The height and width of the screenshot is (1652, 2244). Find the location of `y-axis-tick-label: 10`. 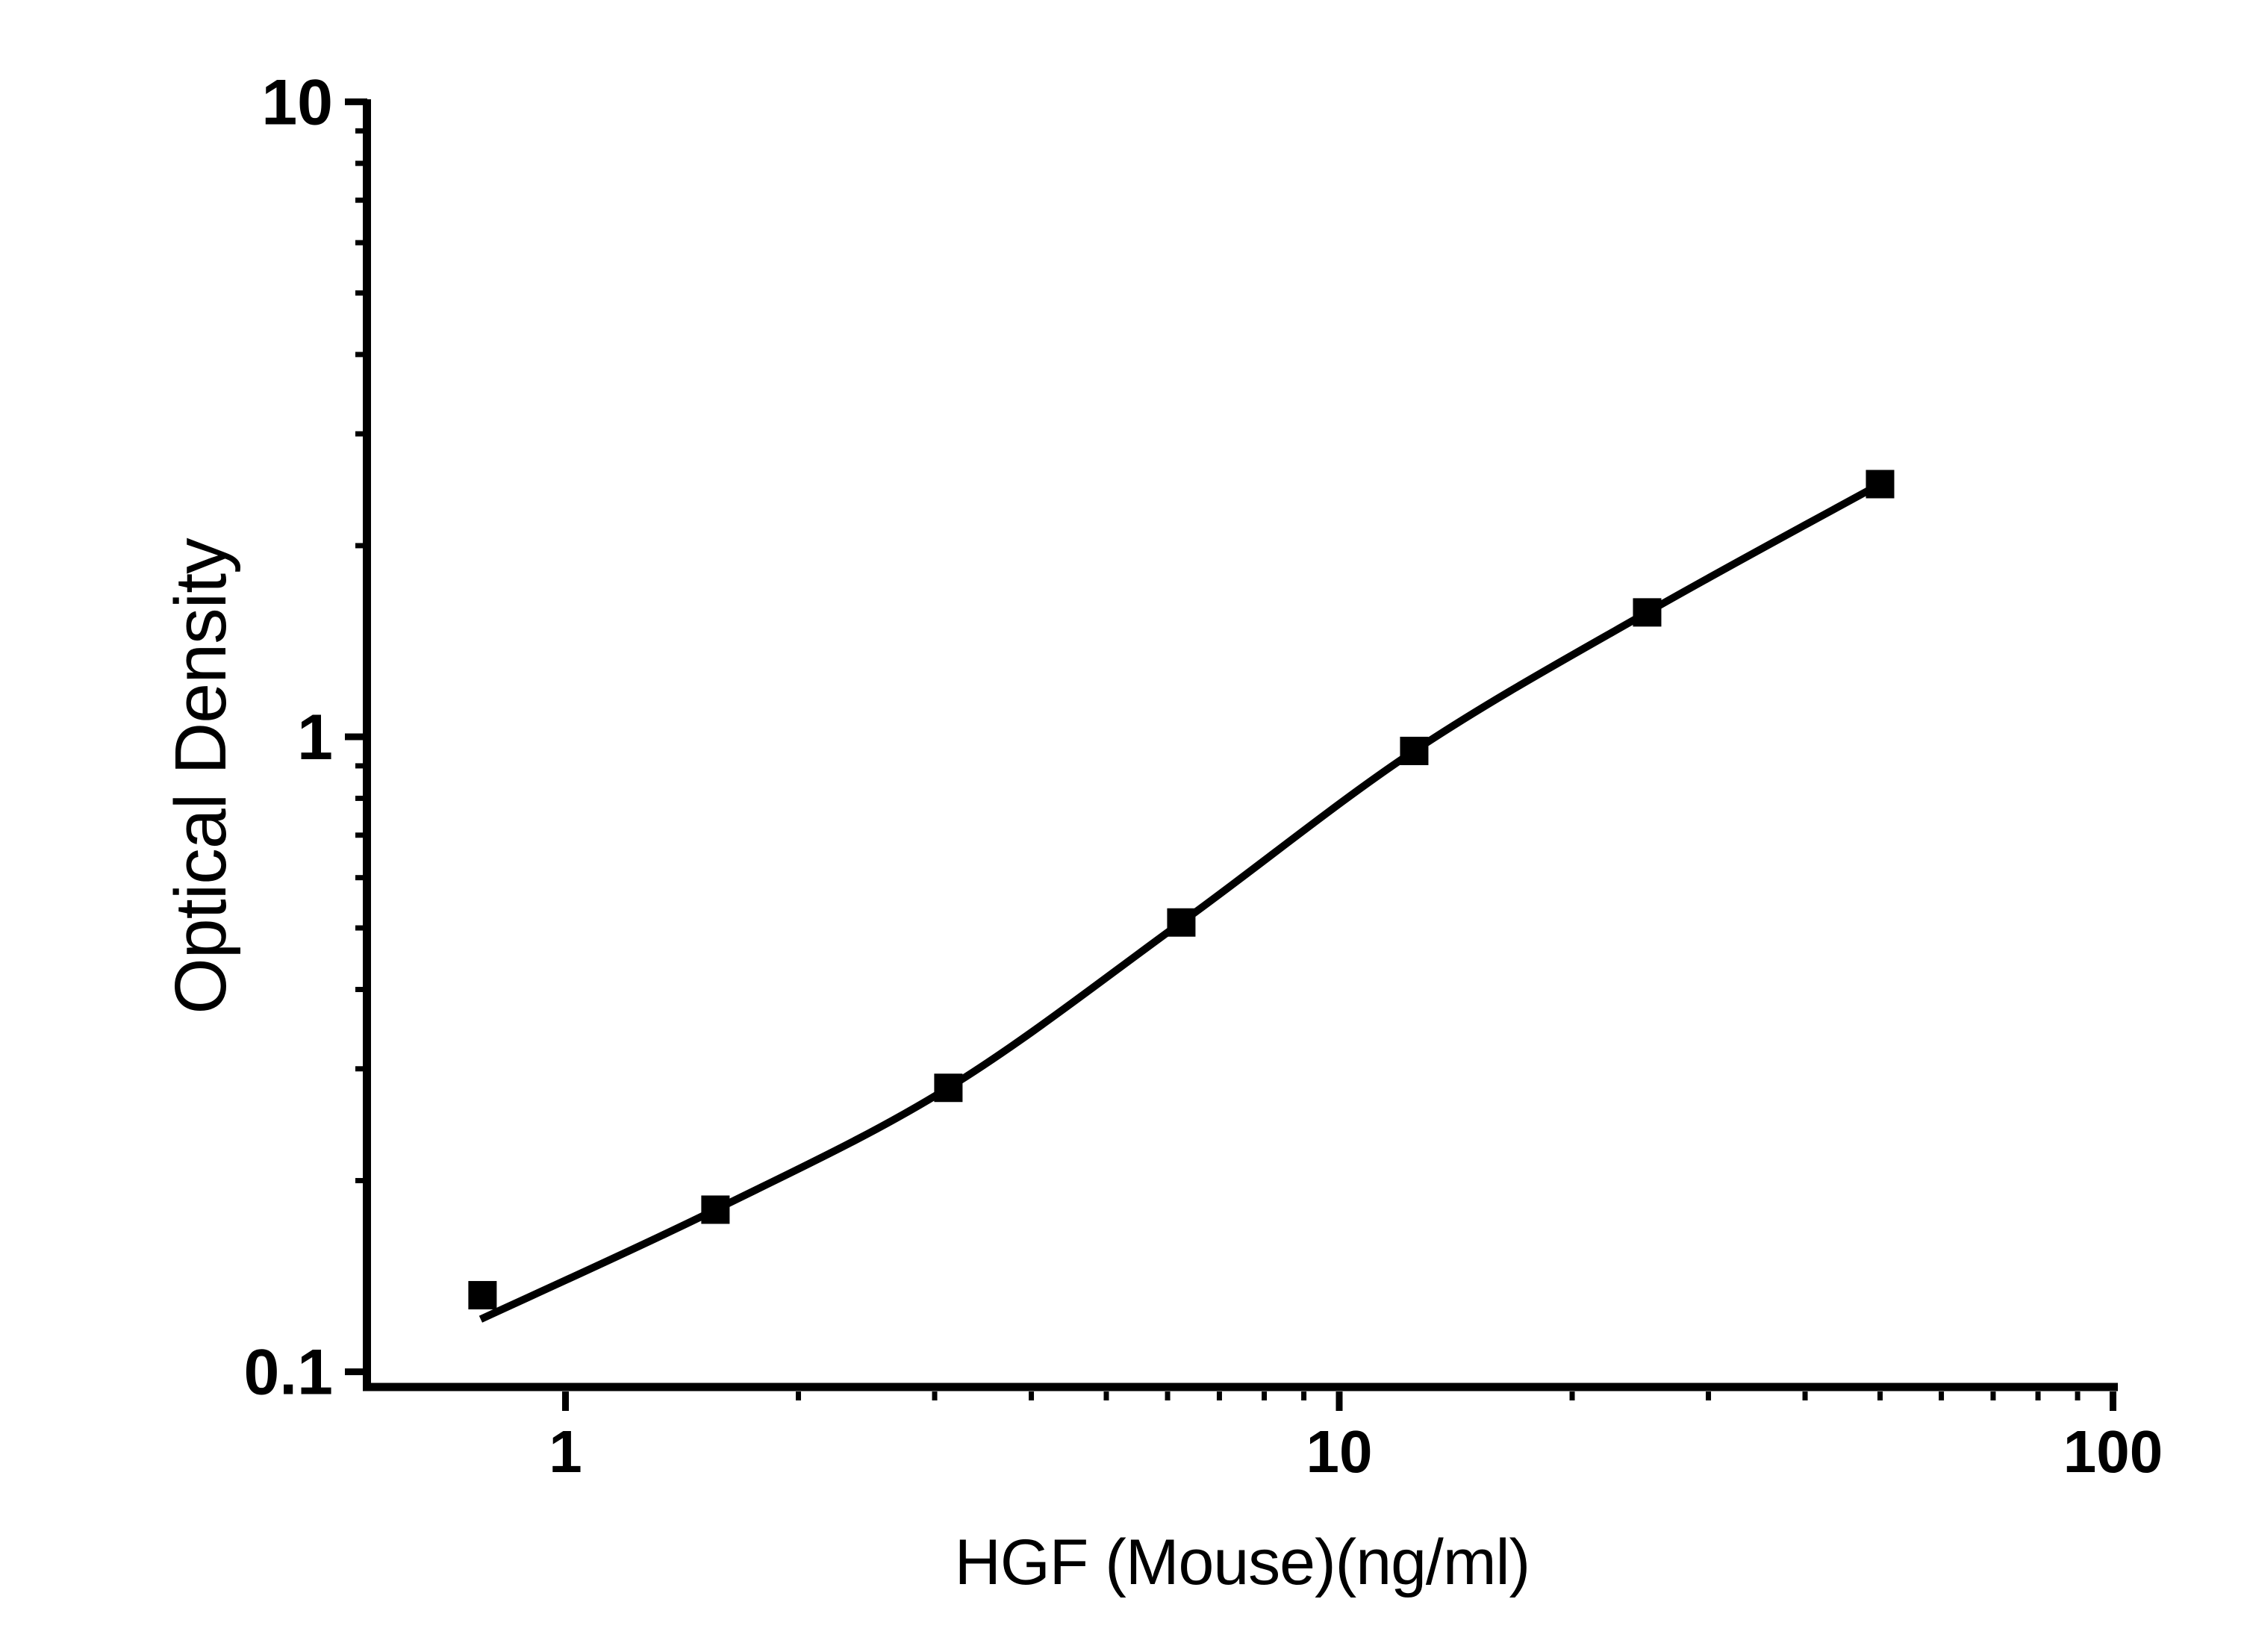

y-axis-tick-label: 10 is located at coordinates (297, 102).